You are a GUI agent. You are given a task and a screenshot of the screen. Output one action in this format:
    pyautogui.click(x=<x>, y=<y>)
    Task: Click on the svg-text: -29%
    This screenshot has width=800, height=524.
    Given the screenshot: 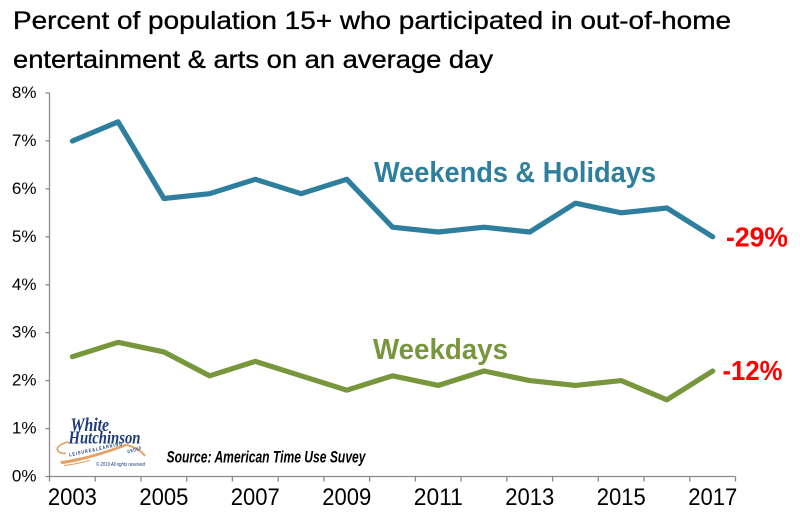 What is the action you would take?
    pyautogui.click(x=757, y=237)
    